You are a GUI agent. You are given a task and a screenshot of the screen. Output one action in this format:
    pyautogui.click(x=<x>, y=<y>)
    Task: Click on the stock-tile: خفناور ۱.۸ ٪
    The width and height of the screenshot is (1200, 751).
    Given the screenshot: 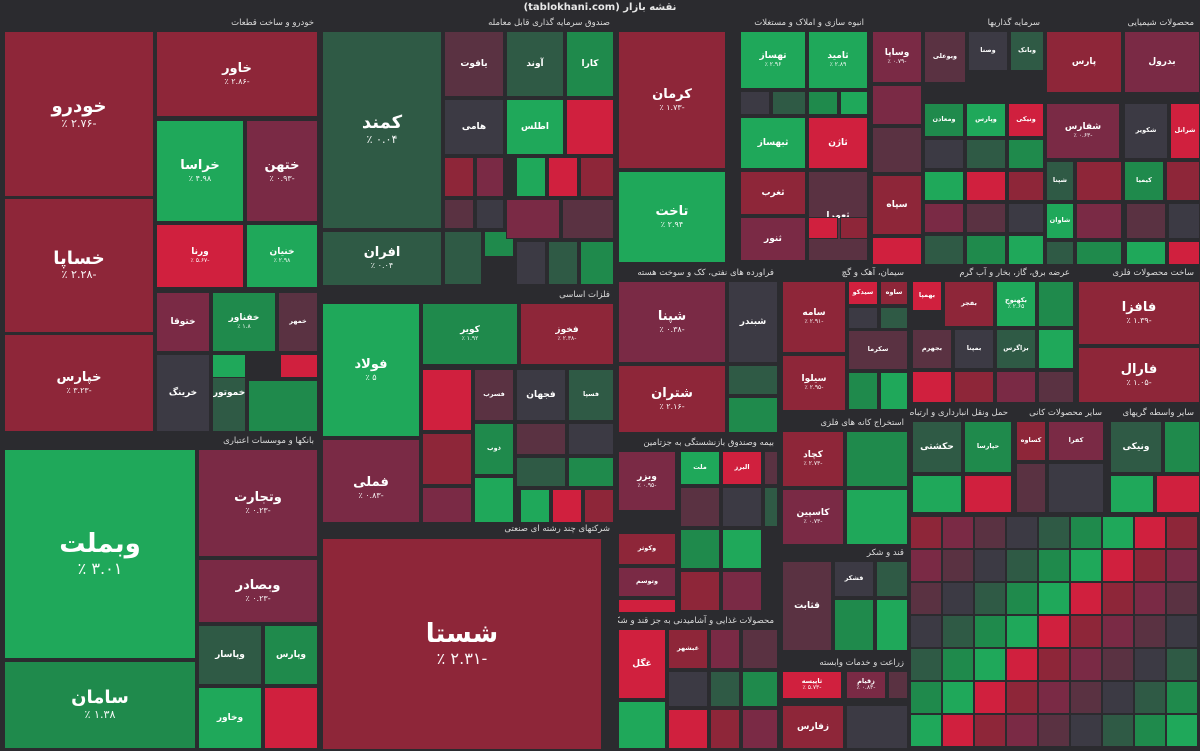 What is the action you would take?
    pyautogui.click(x=244, y=322)
    